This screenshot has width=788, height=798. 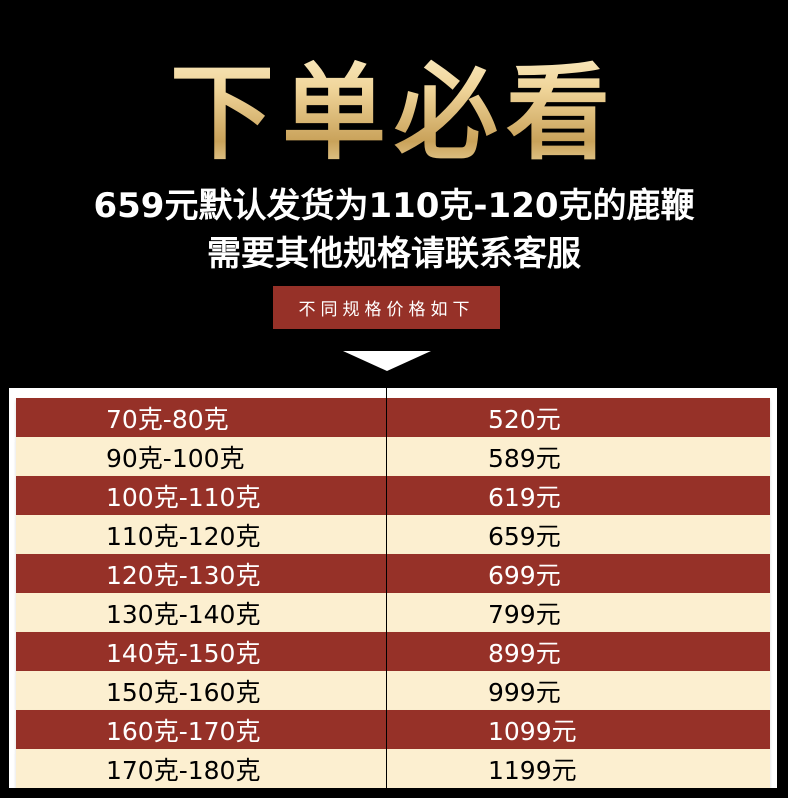 I want to click on table-row: 130克-140克 799元, so click(x=393, y=612).